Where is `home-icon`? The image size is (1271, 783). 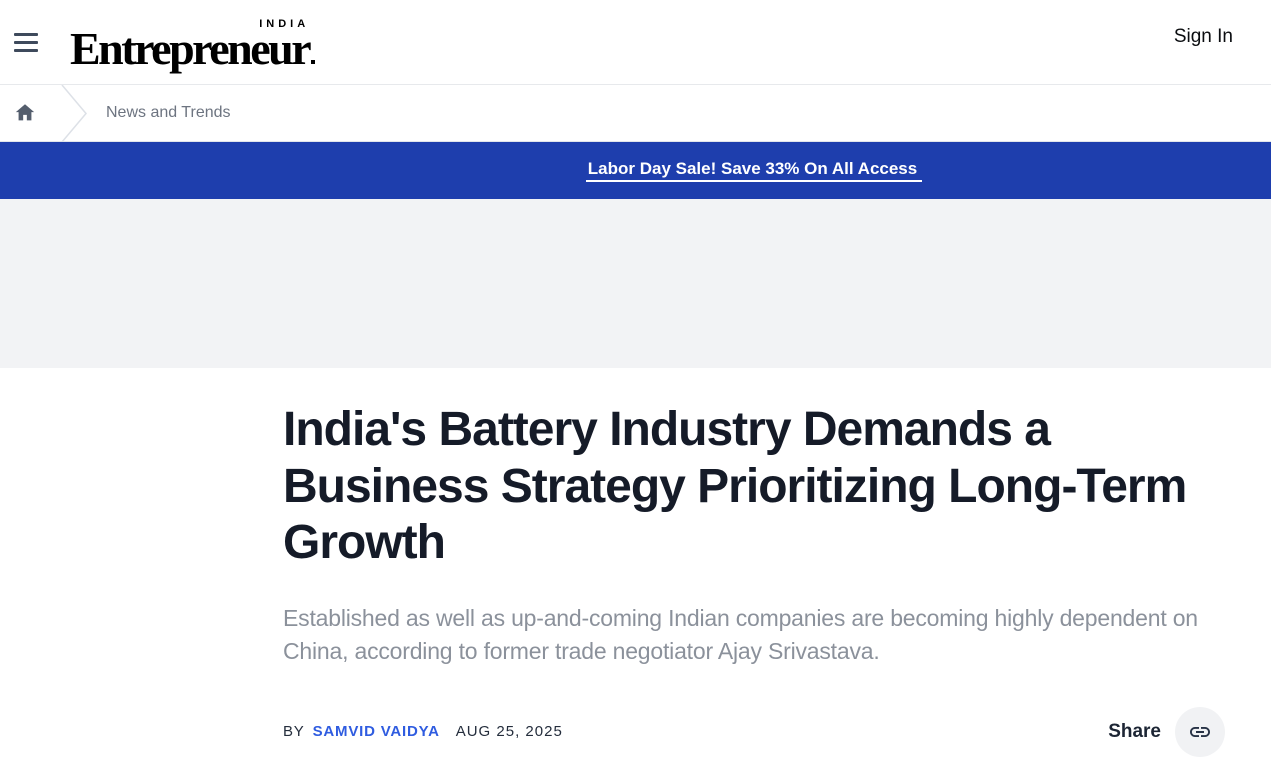
home-icon is located at coordinates (25, 113).